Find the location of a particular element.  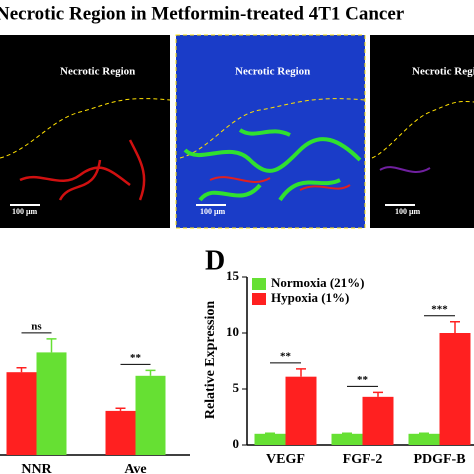

legend-label: Normoxia (21%) is located at coordinates (318, 282).